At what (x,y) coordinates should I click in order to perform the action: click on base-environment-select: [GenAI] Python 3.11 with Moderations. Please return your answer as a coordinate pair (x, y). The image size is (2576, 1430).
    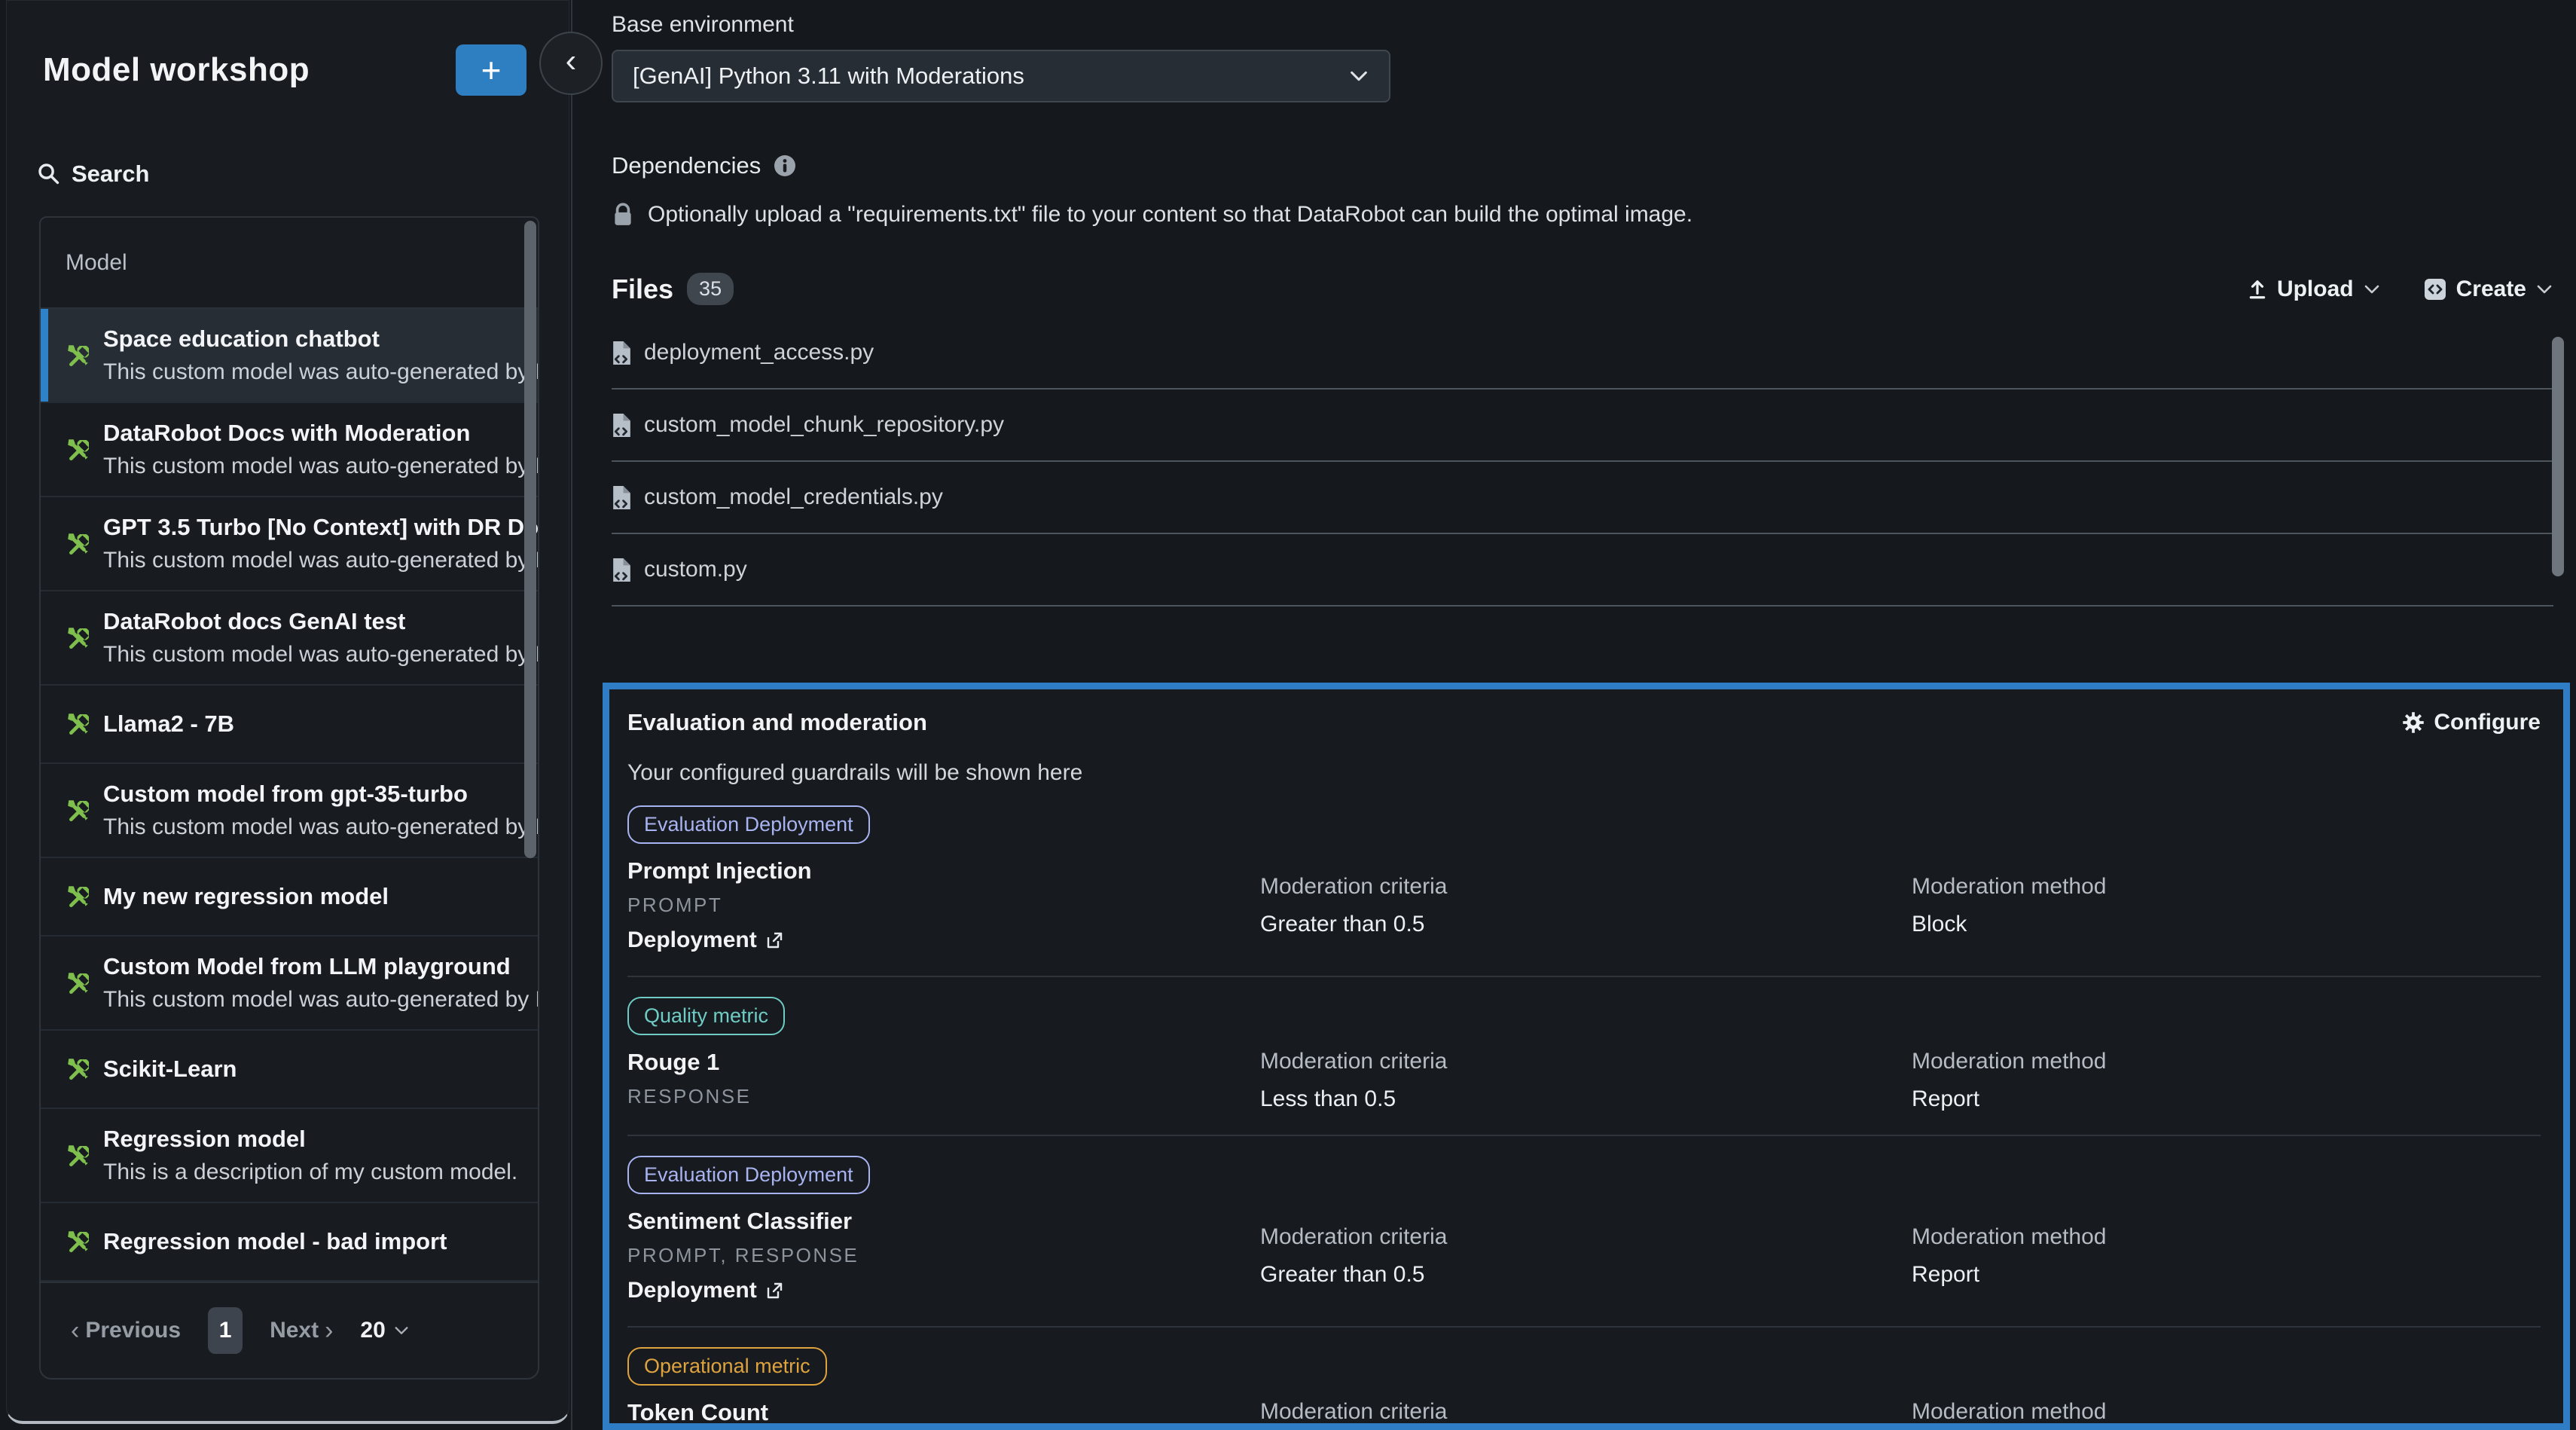
    Looking at the image, I should click on (1001, 76).